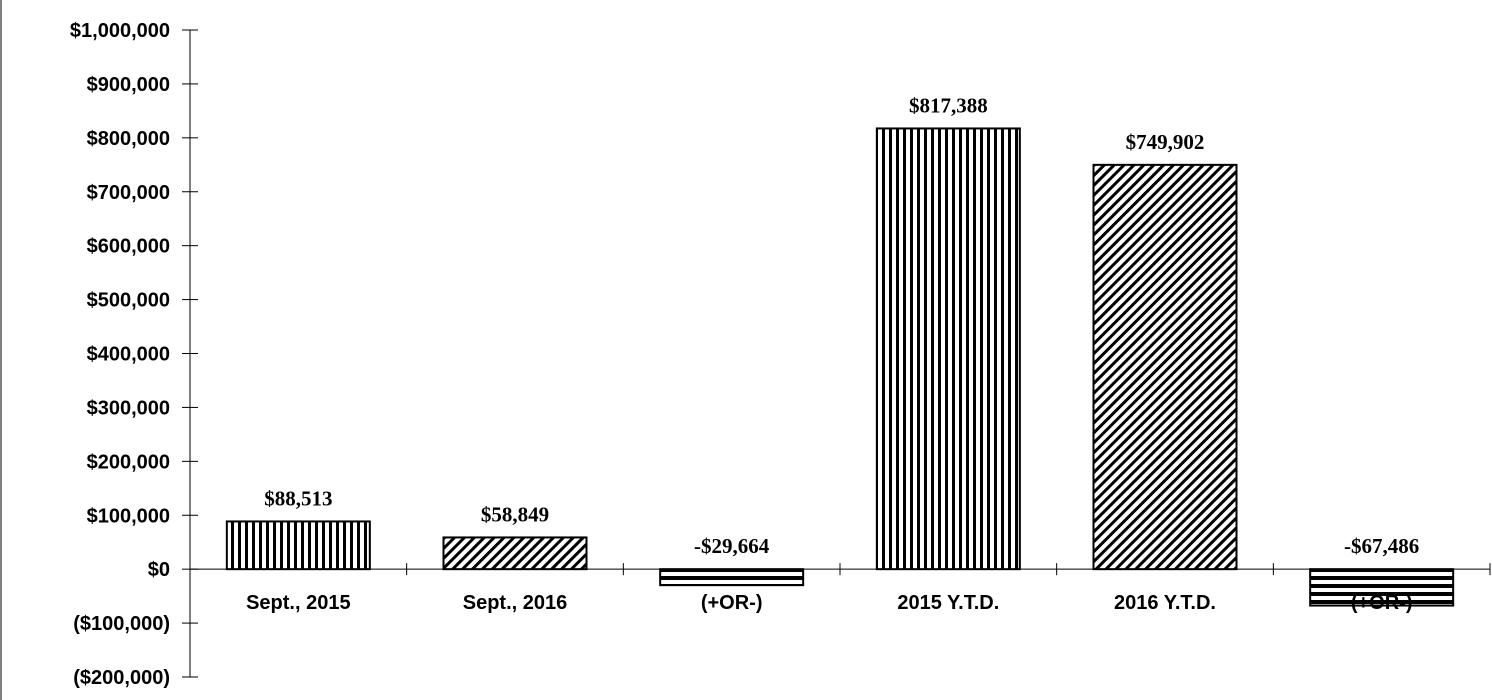 Image resolution: width=1492 pixels, height=700 pixels. Describe the element at coordinates (1381, 546) in the screenshot. I see `data-label: -$67,486` at that location.